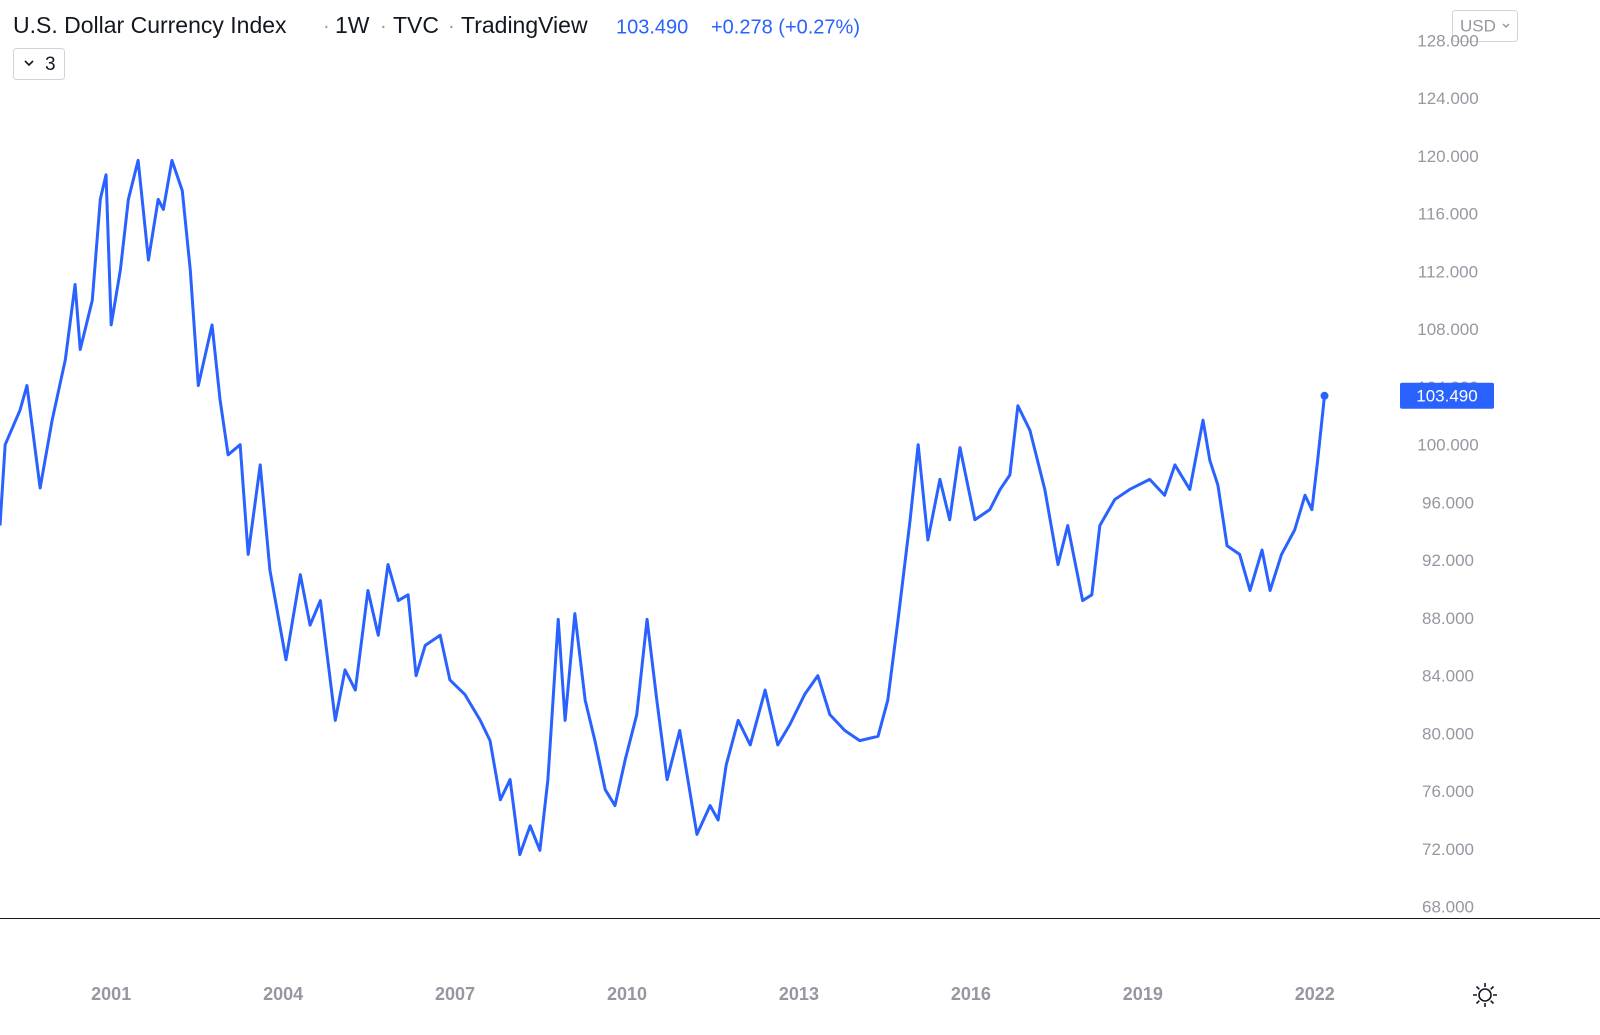 The width and height of the screenshot is (1600, 1035). Describe the element at coordinates (1315, 994) in the screenshot. I see `x-tick-label: 2022` at that location.